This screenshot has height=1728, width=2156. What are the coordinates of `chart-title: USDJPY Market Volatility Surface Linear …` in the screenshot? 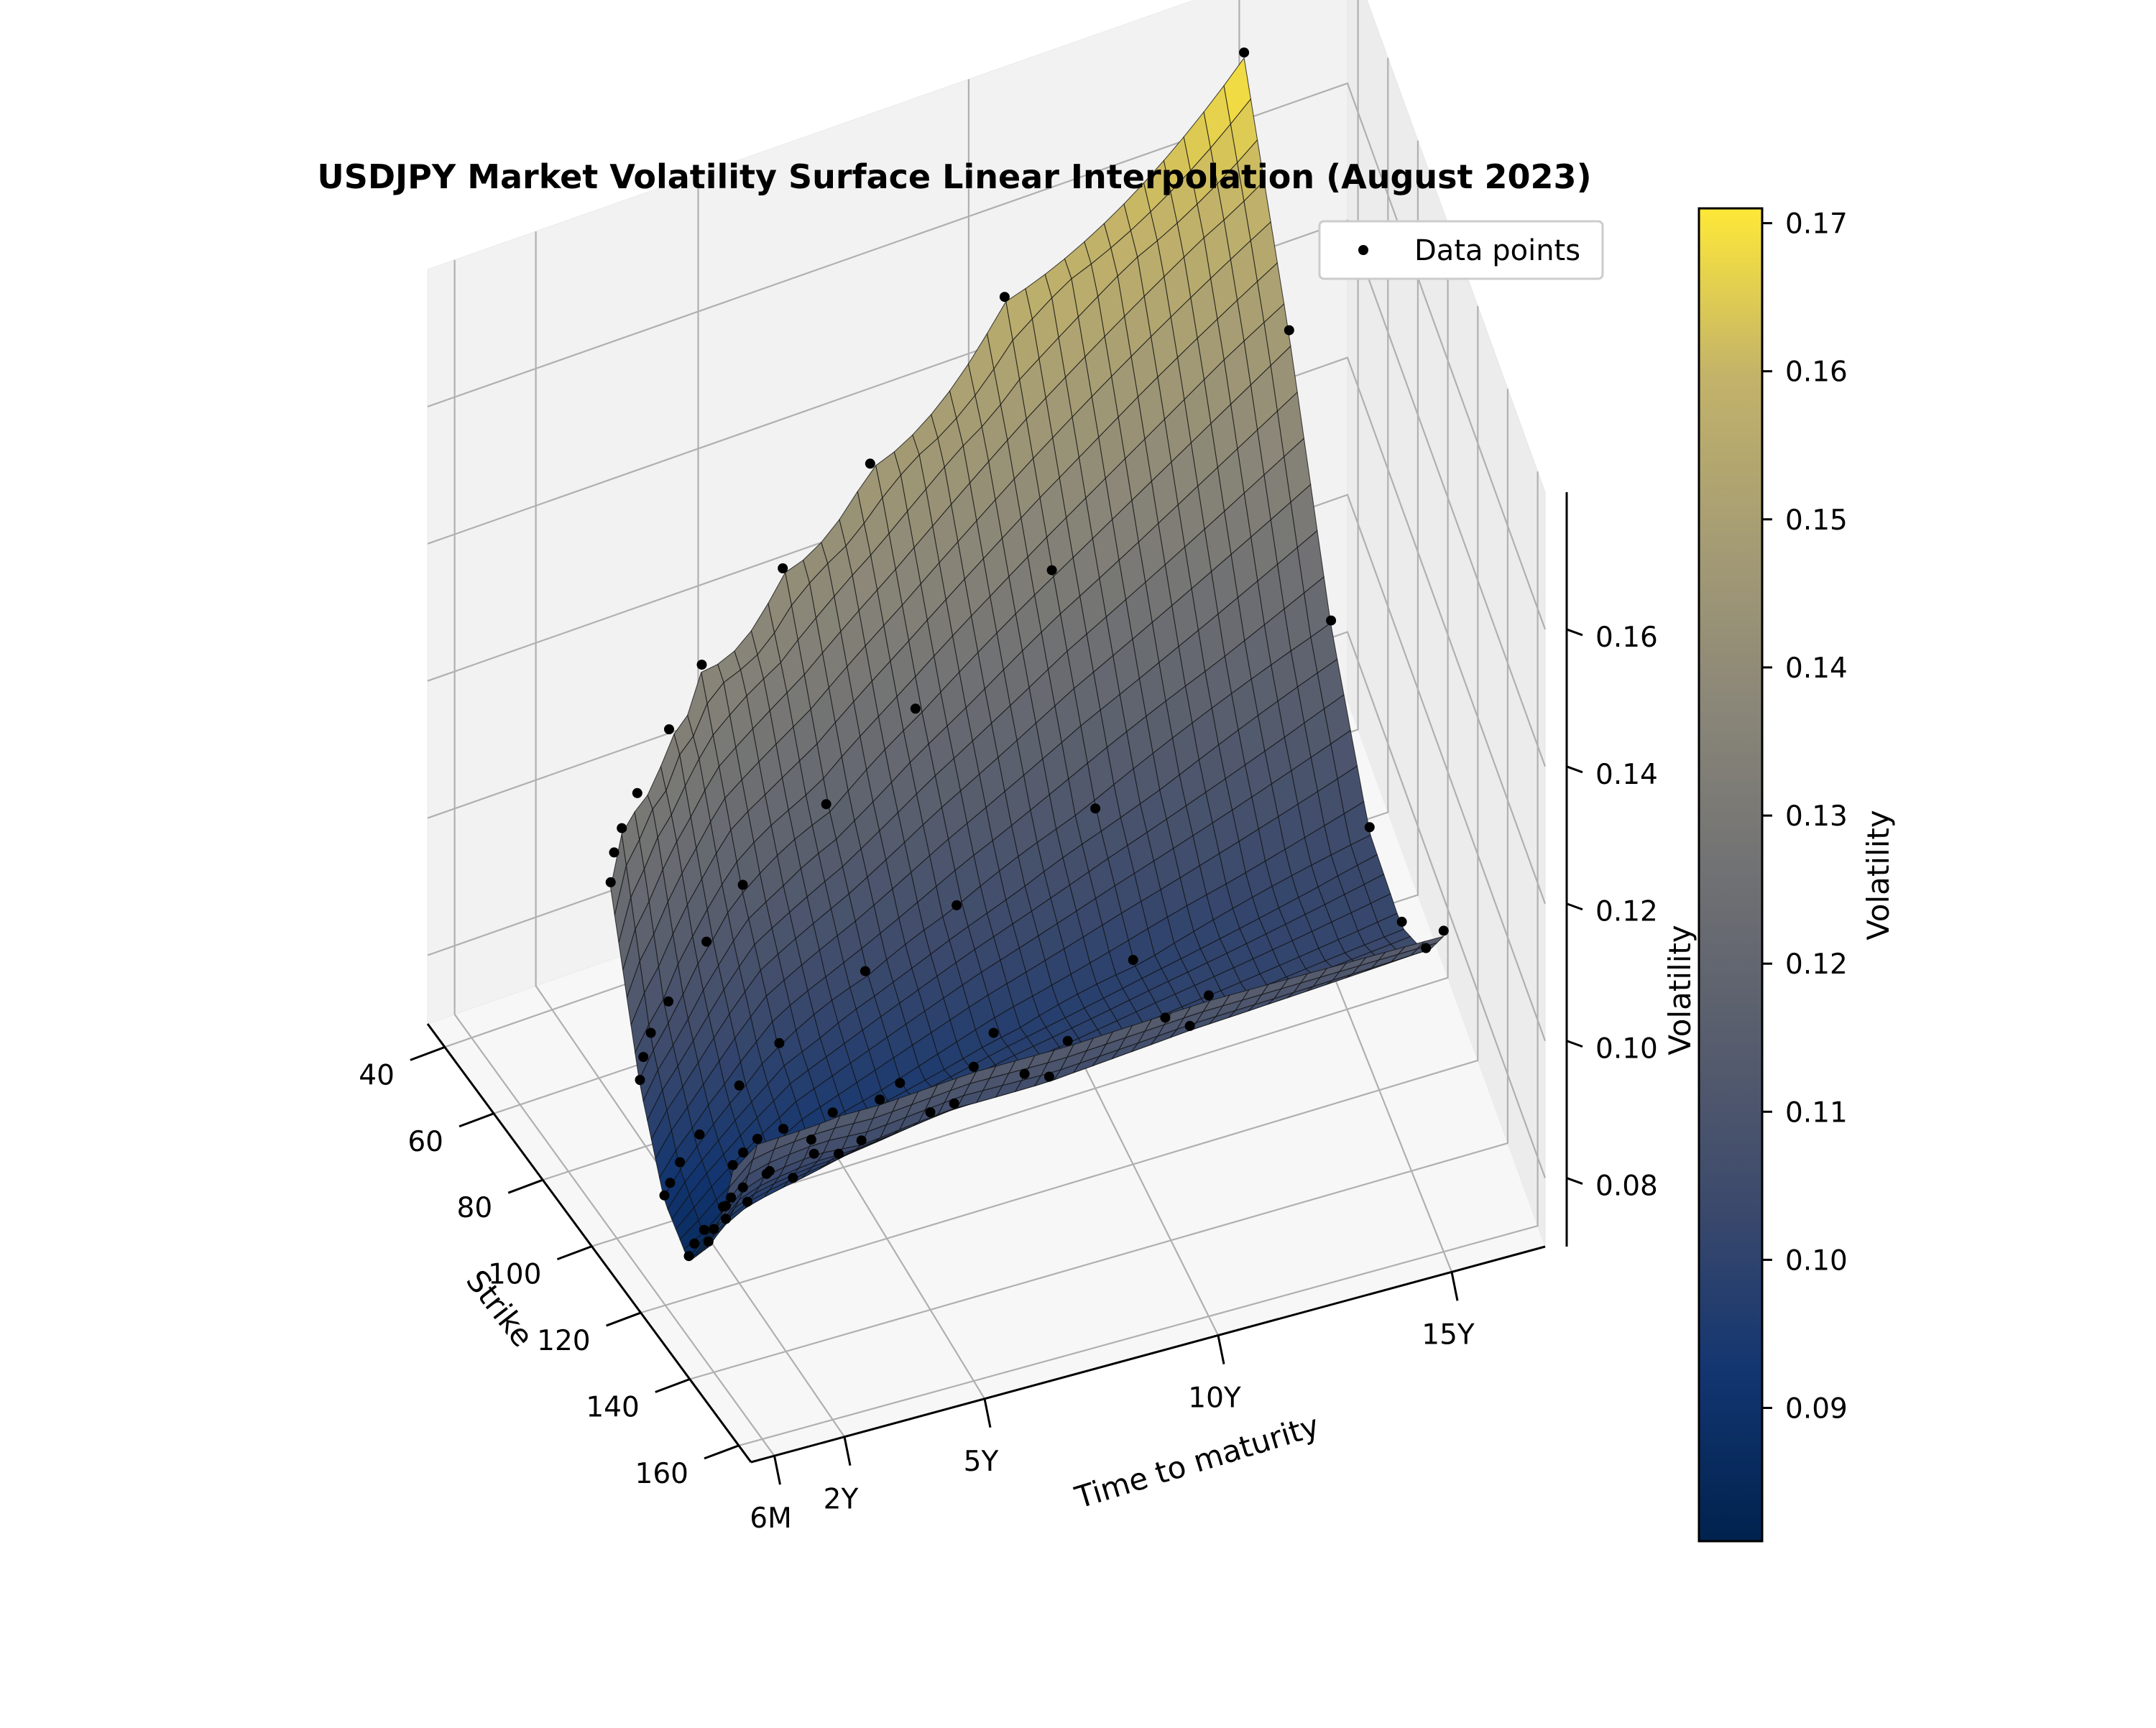 It's located at (954, 177).